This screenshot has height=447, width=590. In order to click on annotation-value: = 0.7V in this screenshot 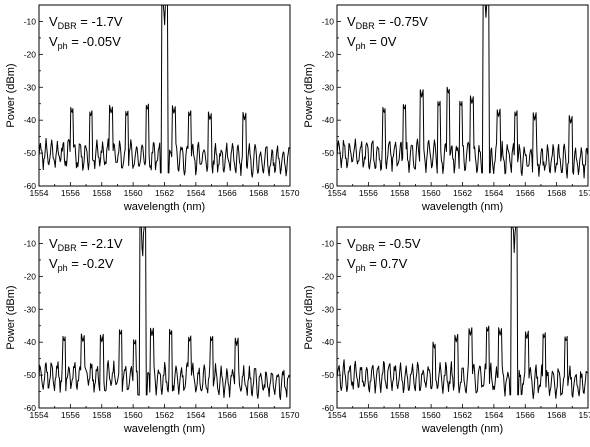, I will do `click(387, 263)`.